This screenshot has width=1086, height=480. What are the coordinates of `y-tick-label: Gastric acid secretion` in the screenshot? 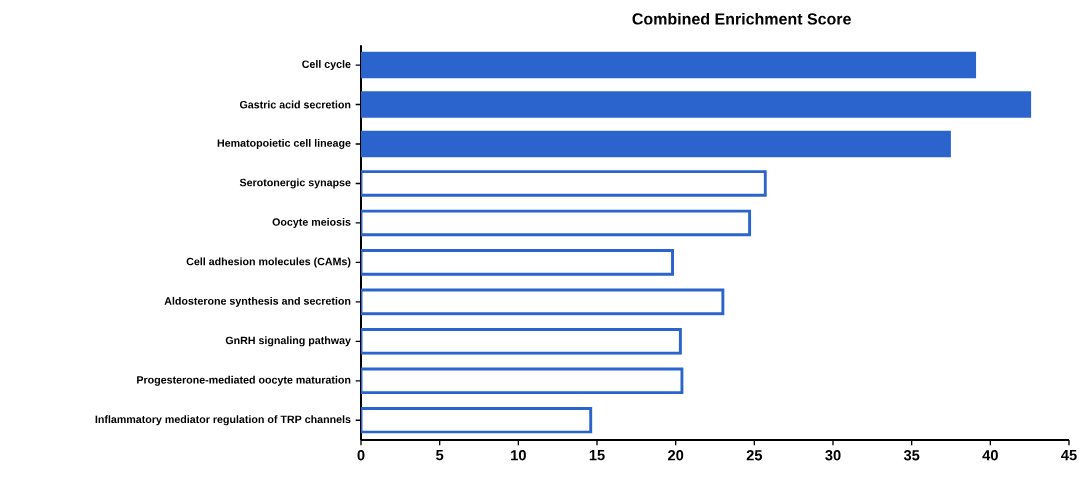 It's located at (295, 104).